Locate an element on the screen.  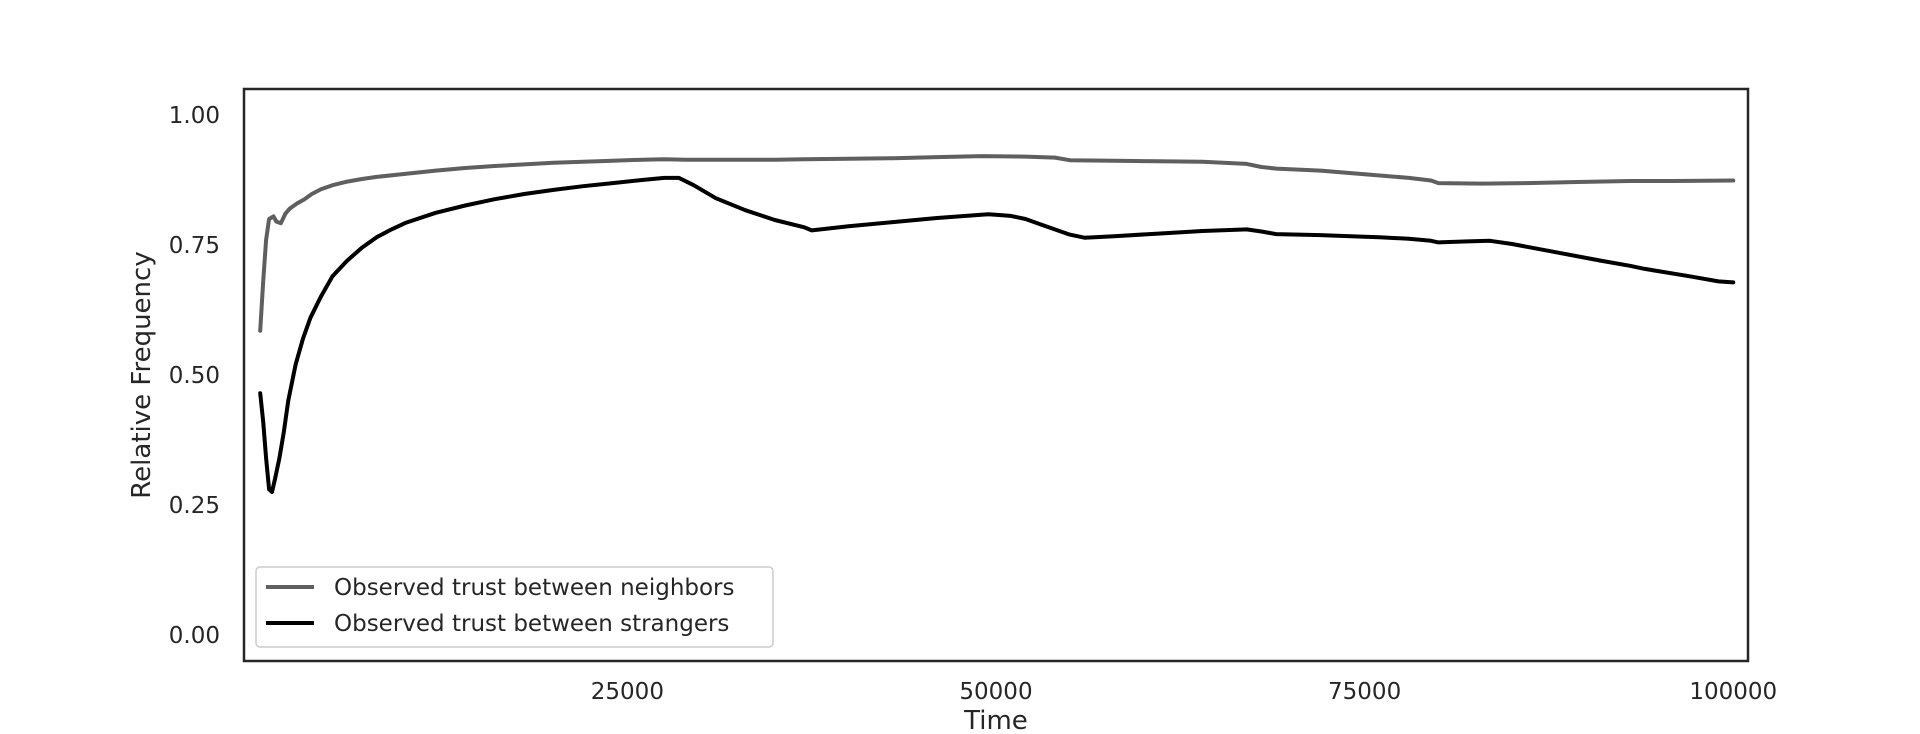
x-tick-label: 100000 is located at coordinates (1733, 692).